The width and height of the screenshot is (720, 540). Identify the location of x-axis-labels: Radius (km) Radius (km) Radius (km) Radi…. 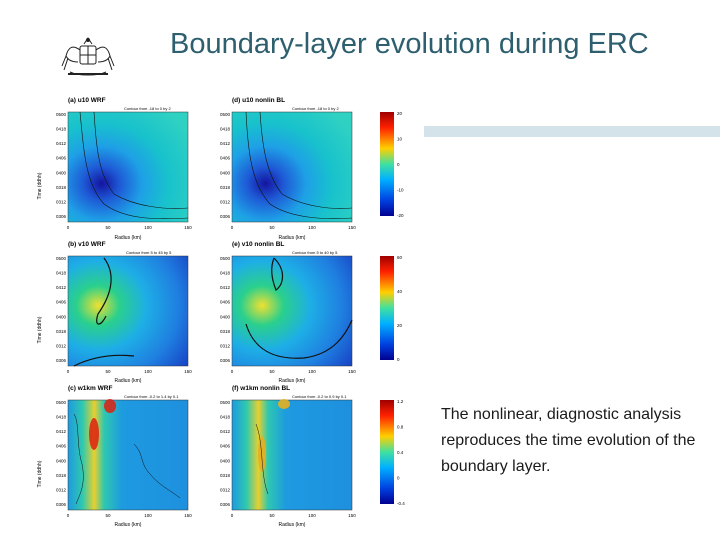
(210, 381).